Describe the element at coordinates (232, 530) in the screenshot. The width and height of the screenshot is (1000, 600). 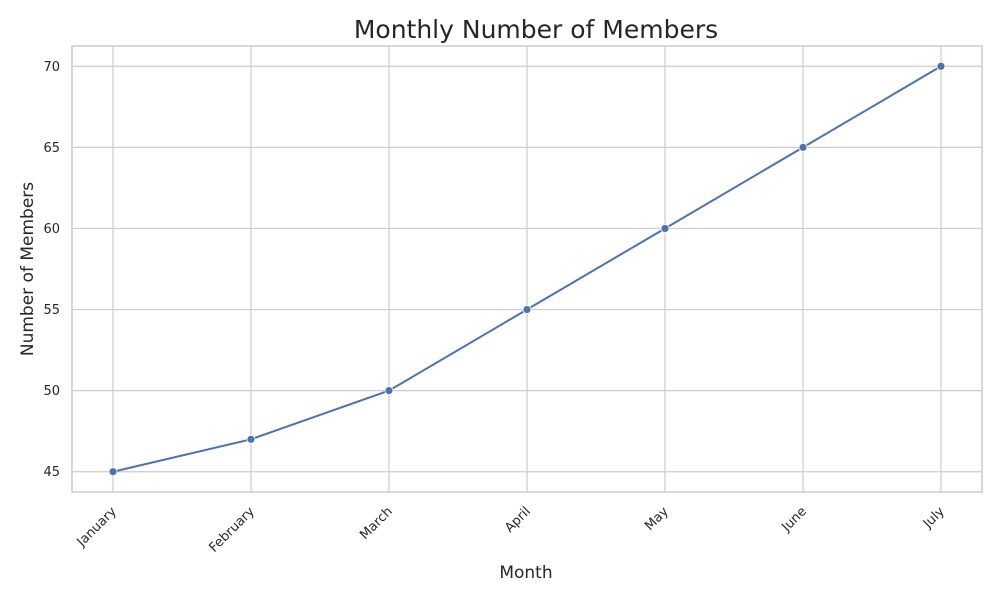
I see `x-tick-label: February` at that location.